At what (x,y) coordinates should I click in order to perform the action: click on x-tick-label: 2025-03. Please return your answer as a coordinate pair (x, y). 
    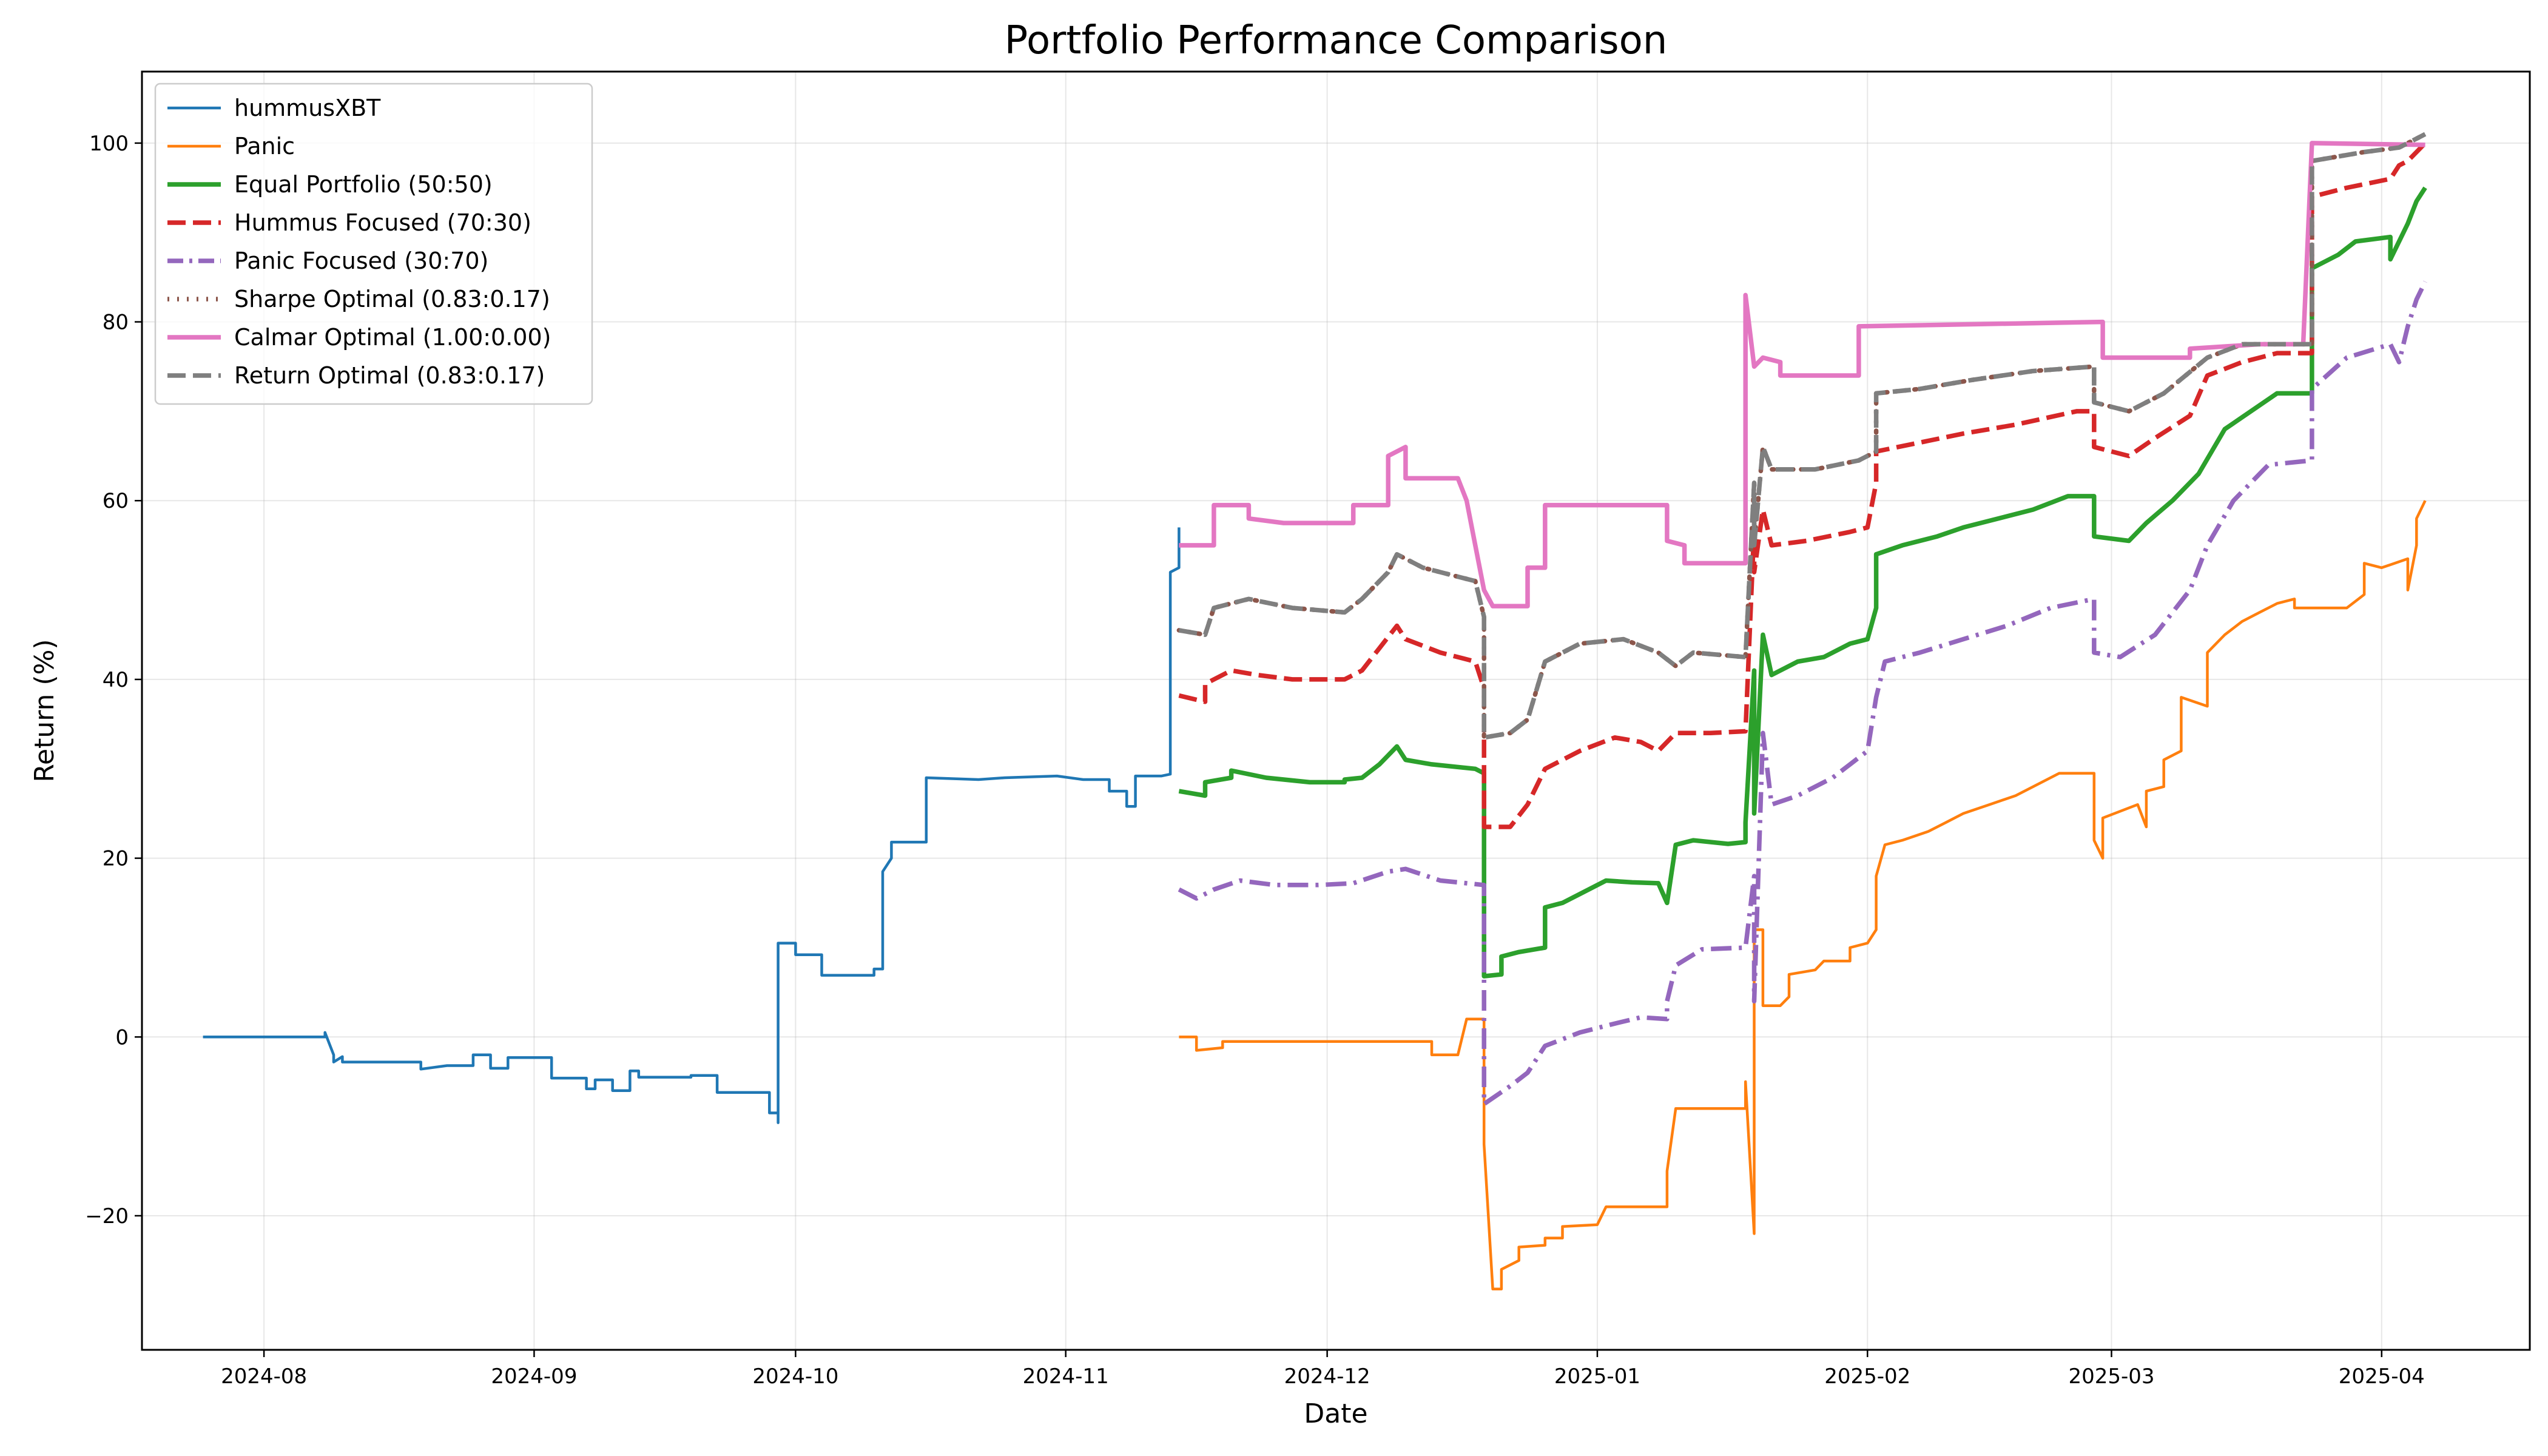
    Looking at the image, I should click on (2111, 1376).